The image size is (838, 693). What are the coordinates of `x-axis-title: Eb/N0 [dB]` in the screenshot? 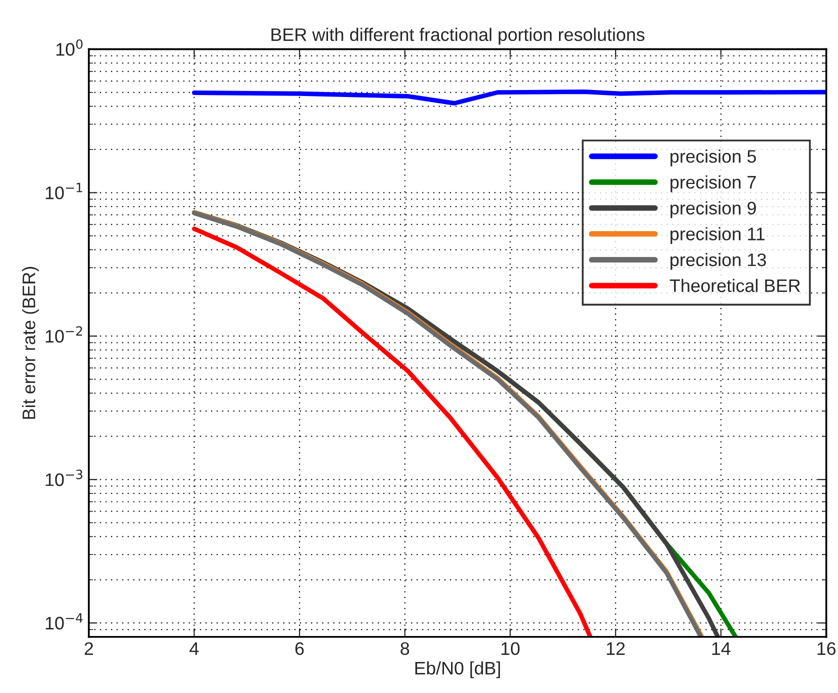 It's located at (457, 669).